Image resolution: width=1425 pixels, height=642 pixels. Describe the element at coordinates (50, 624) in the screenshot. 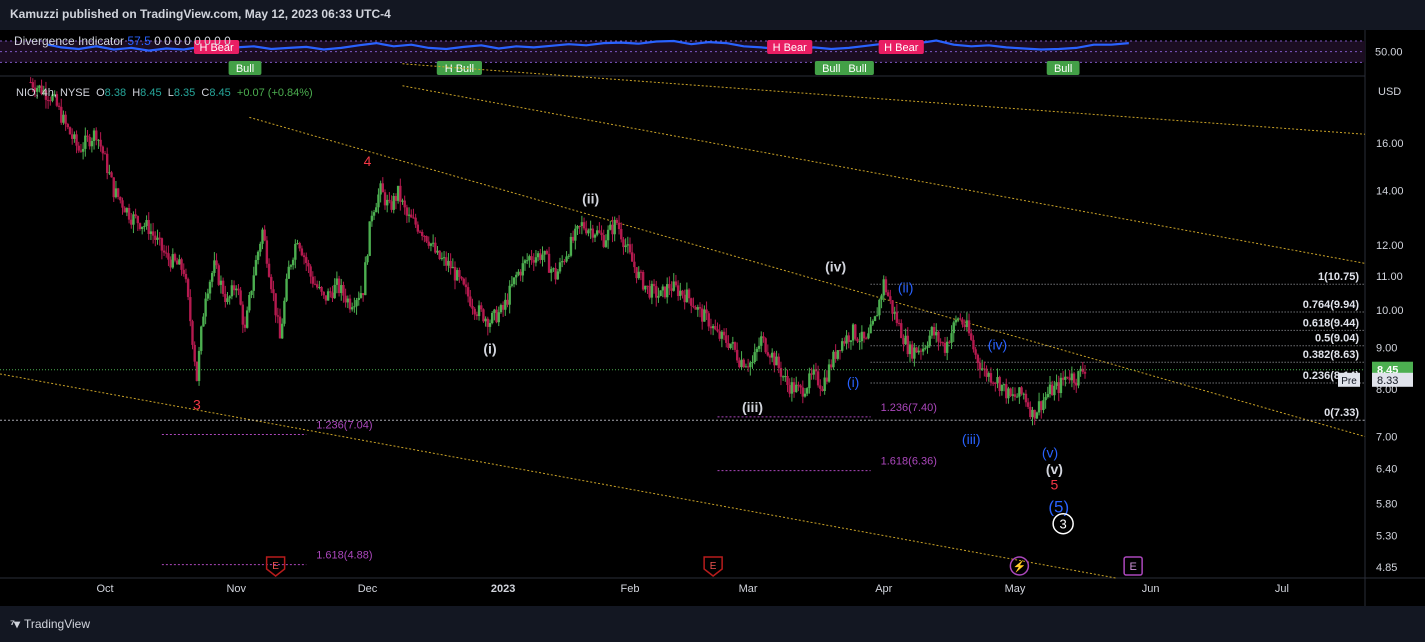

I see `tradingview-logo: ⁷▾ TradingView` at that location.